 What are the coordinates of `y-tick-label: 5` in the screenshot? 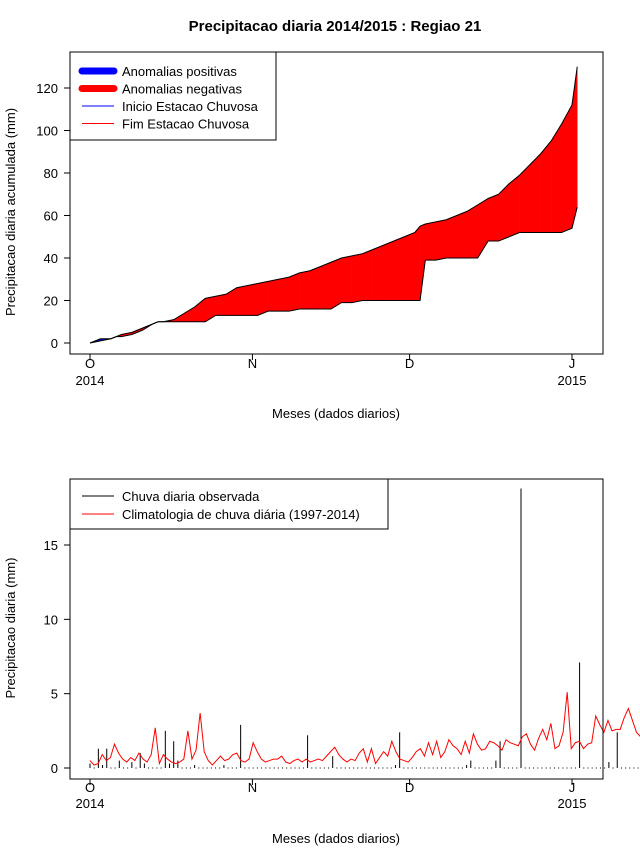 It's located at (54, 694).